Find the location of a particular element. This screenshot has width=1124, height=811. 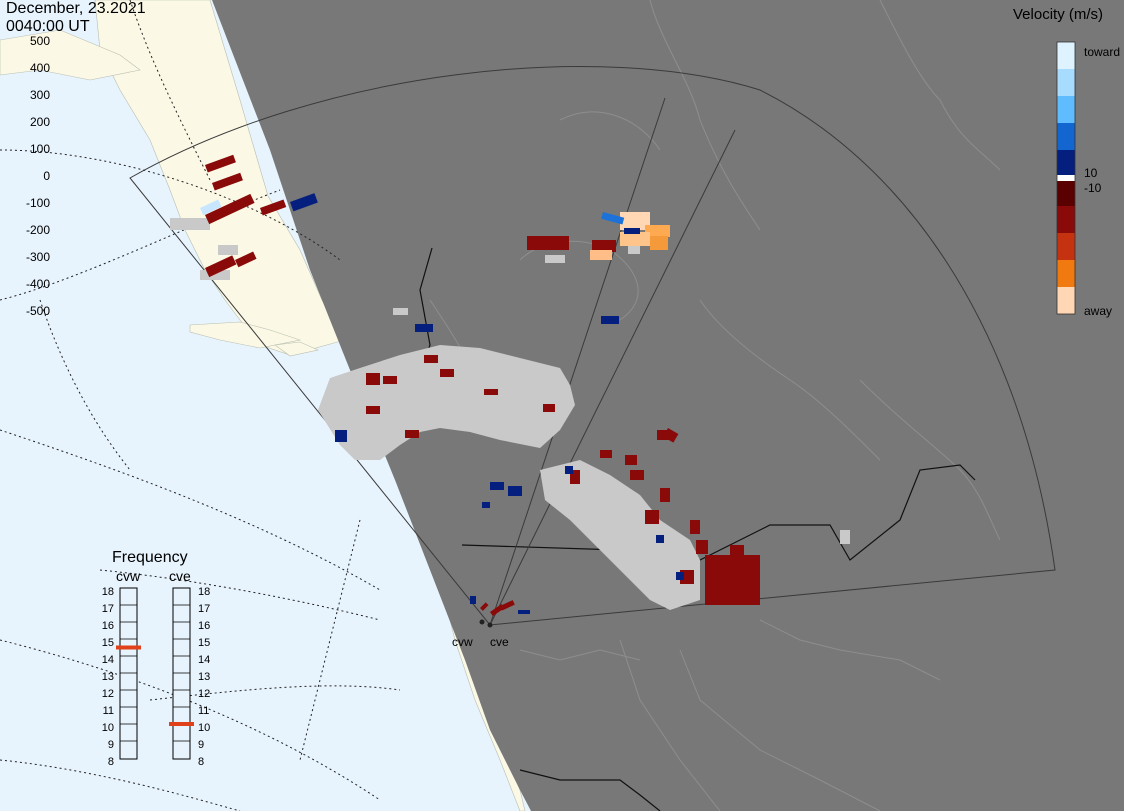

velocity-tick: 100 is located at coordinates (39, 149).